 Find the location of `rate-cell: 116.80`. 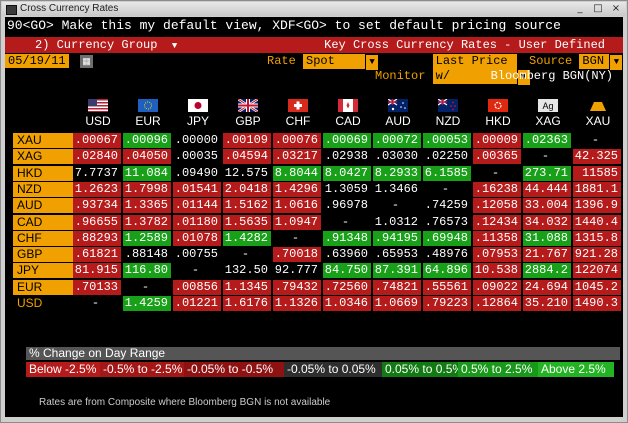

rate-cell: 116.80 is located at coordinates (147, 271).